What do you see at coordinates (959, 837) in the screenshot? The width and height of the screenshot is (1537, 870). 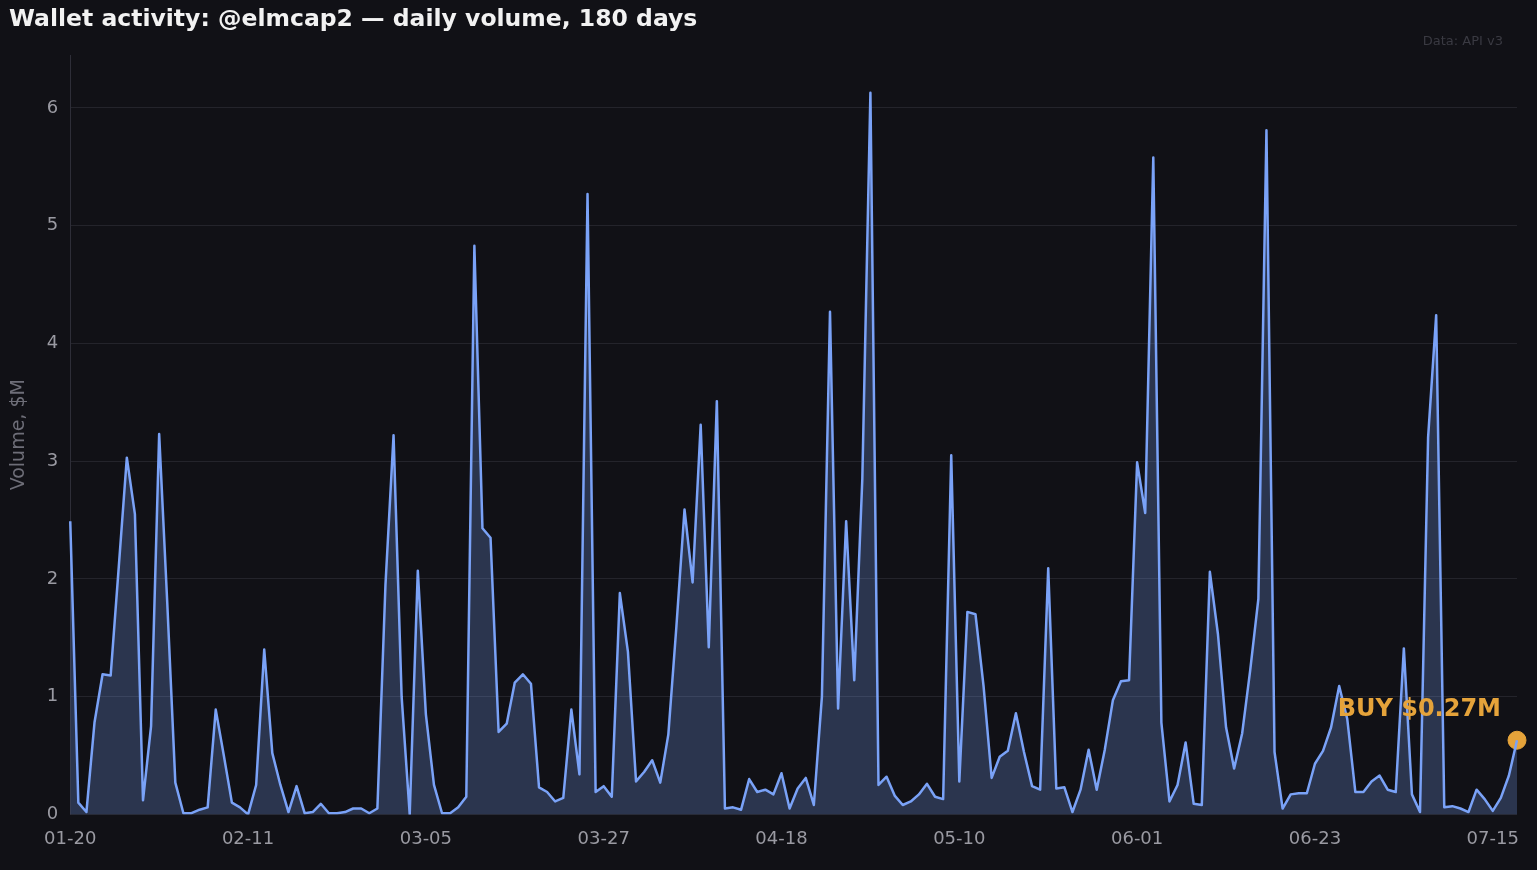 I see `x-tick-label: 05-10` at bounding box center [959, 837].